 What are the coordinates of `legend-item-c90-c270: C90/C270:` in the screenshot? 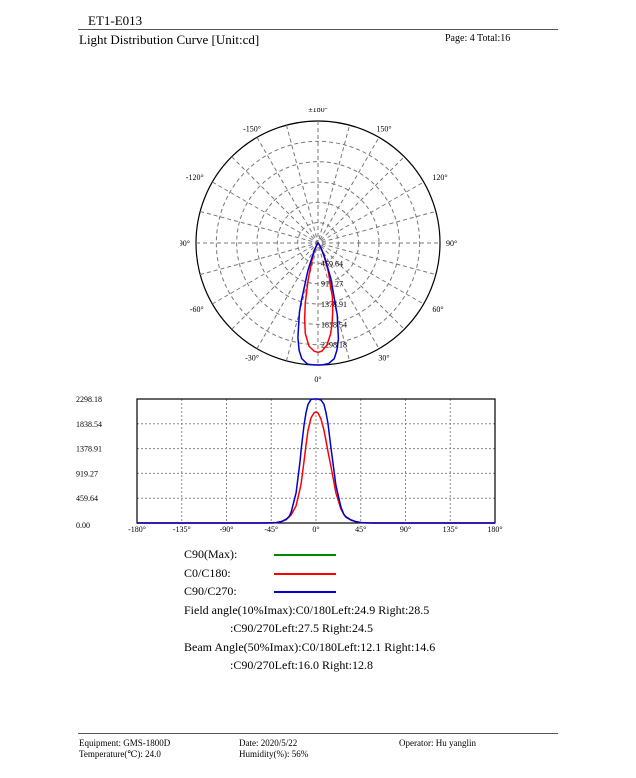 It's located at (309, 591).